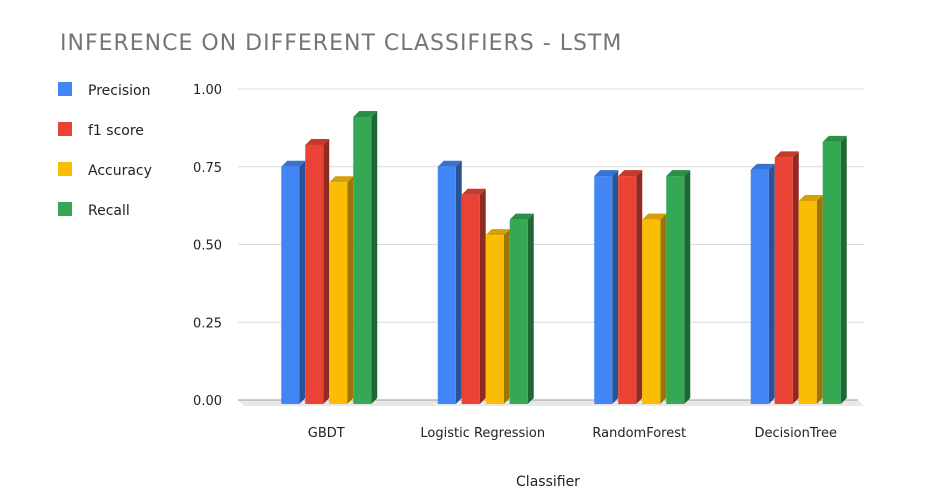 The image size is (936, 502). I want to click on legend-label: Precision, so click(119, 91).